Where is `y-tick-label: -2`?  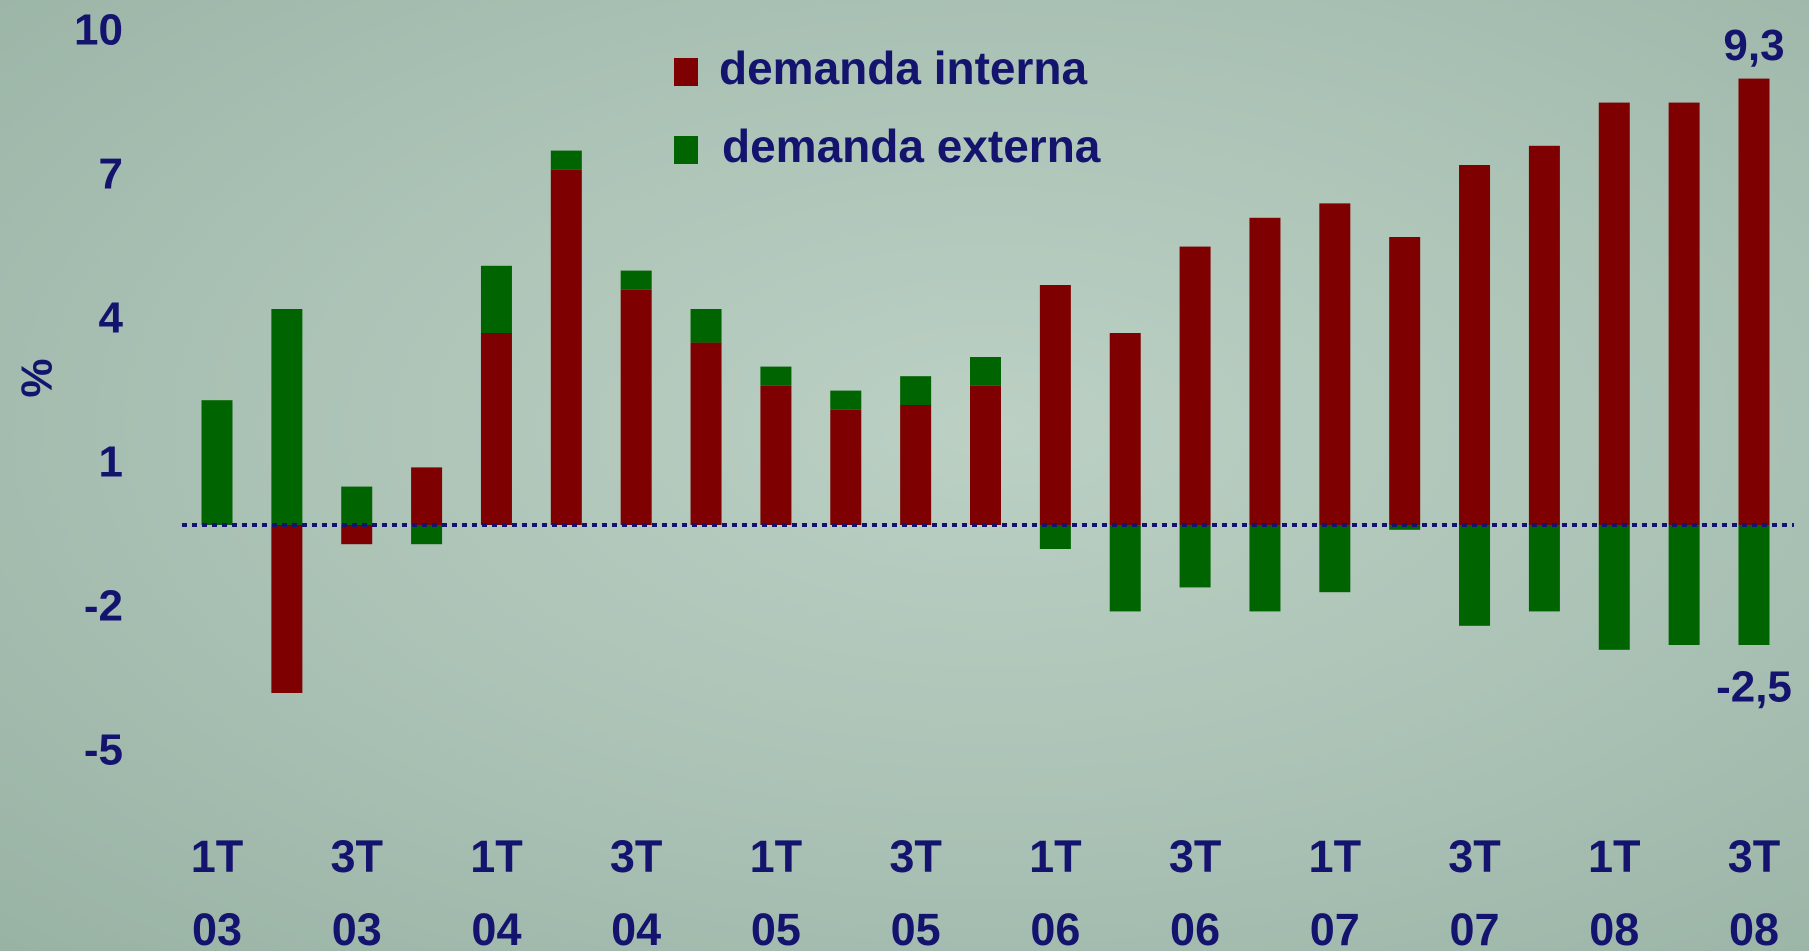
y-tick-label: -2 is located at coordinates (103, 606).